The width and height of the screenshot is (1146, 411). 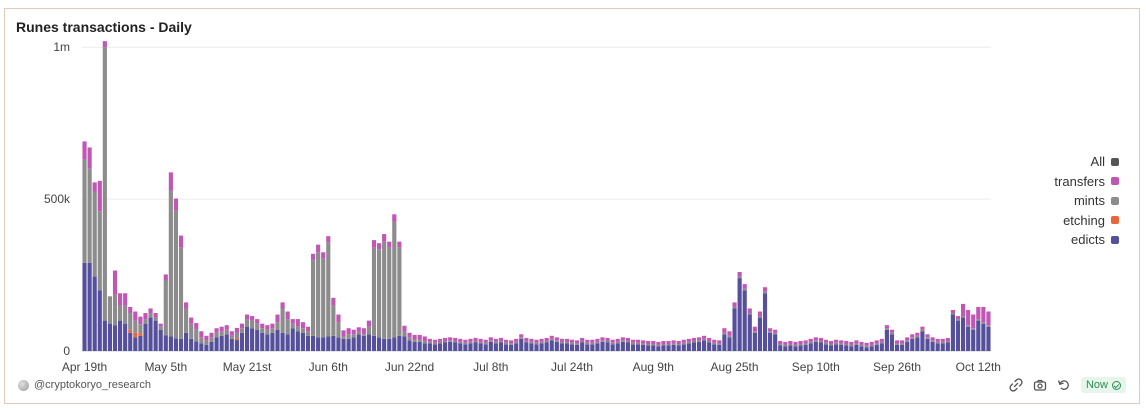 What do you see at coordinates (1103, 385) in the screenshot?
I see `status-badge: Now` at bounding box center [1103, 385].